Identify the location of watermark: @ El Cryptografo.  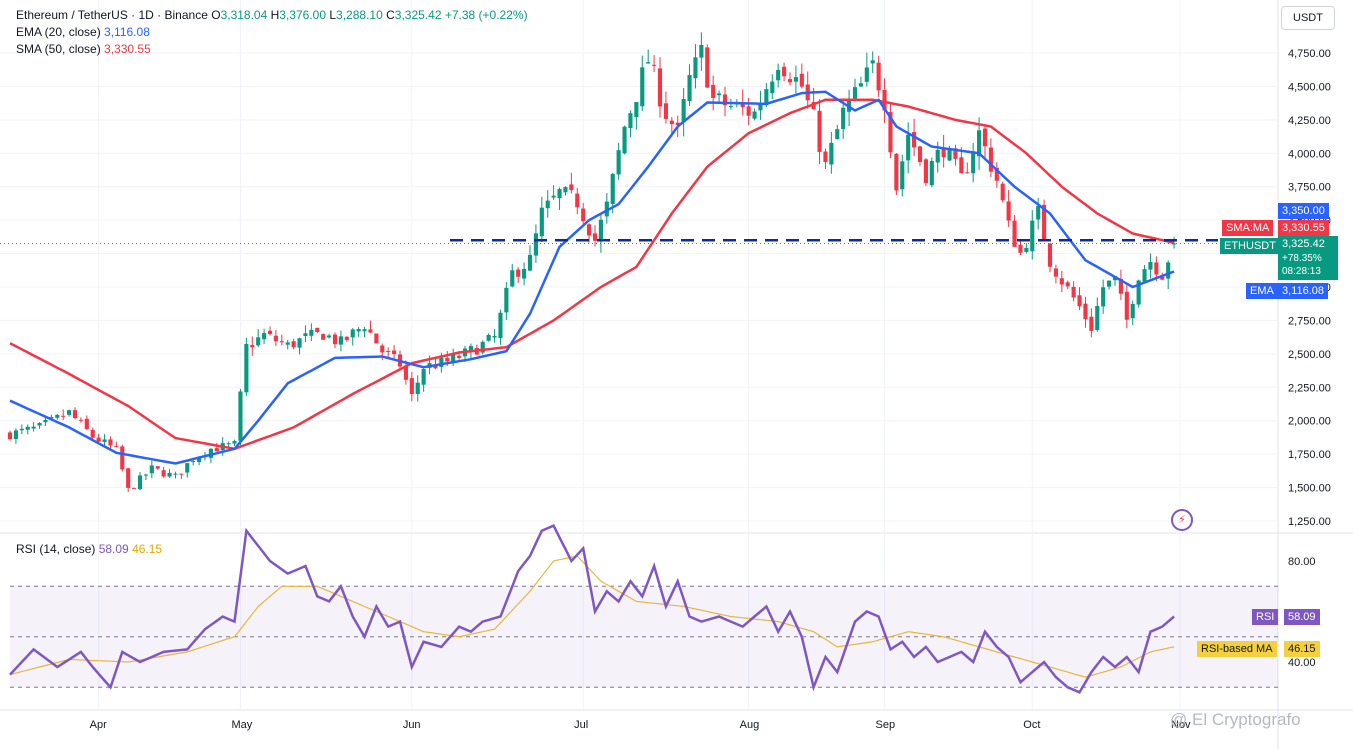
(1235, 719).